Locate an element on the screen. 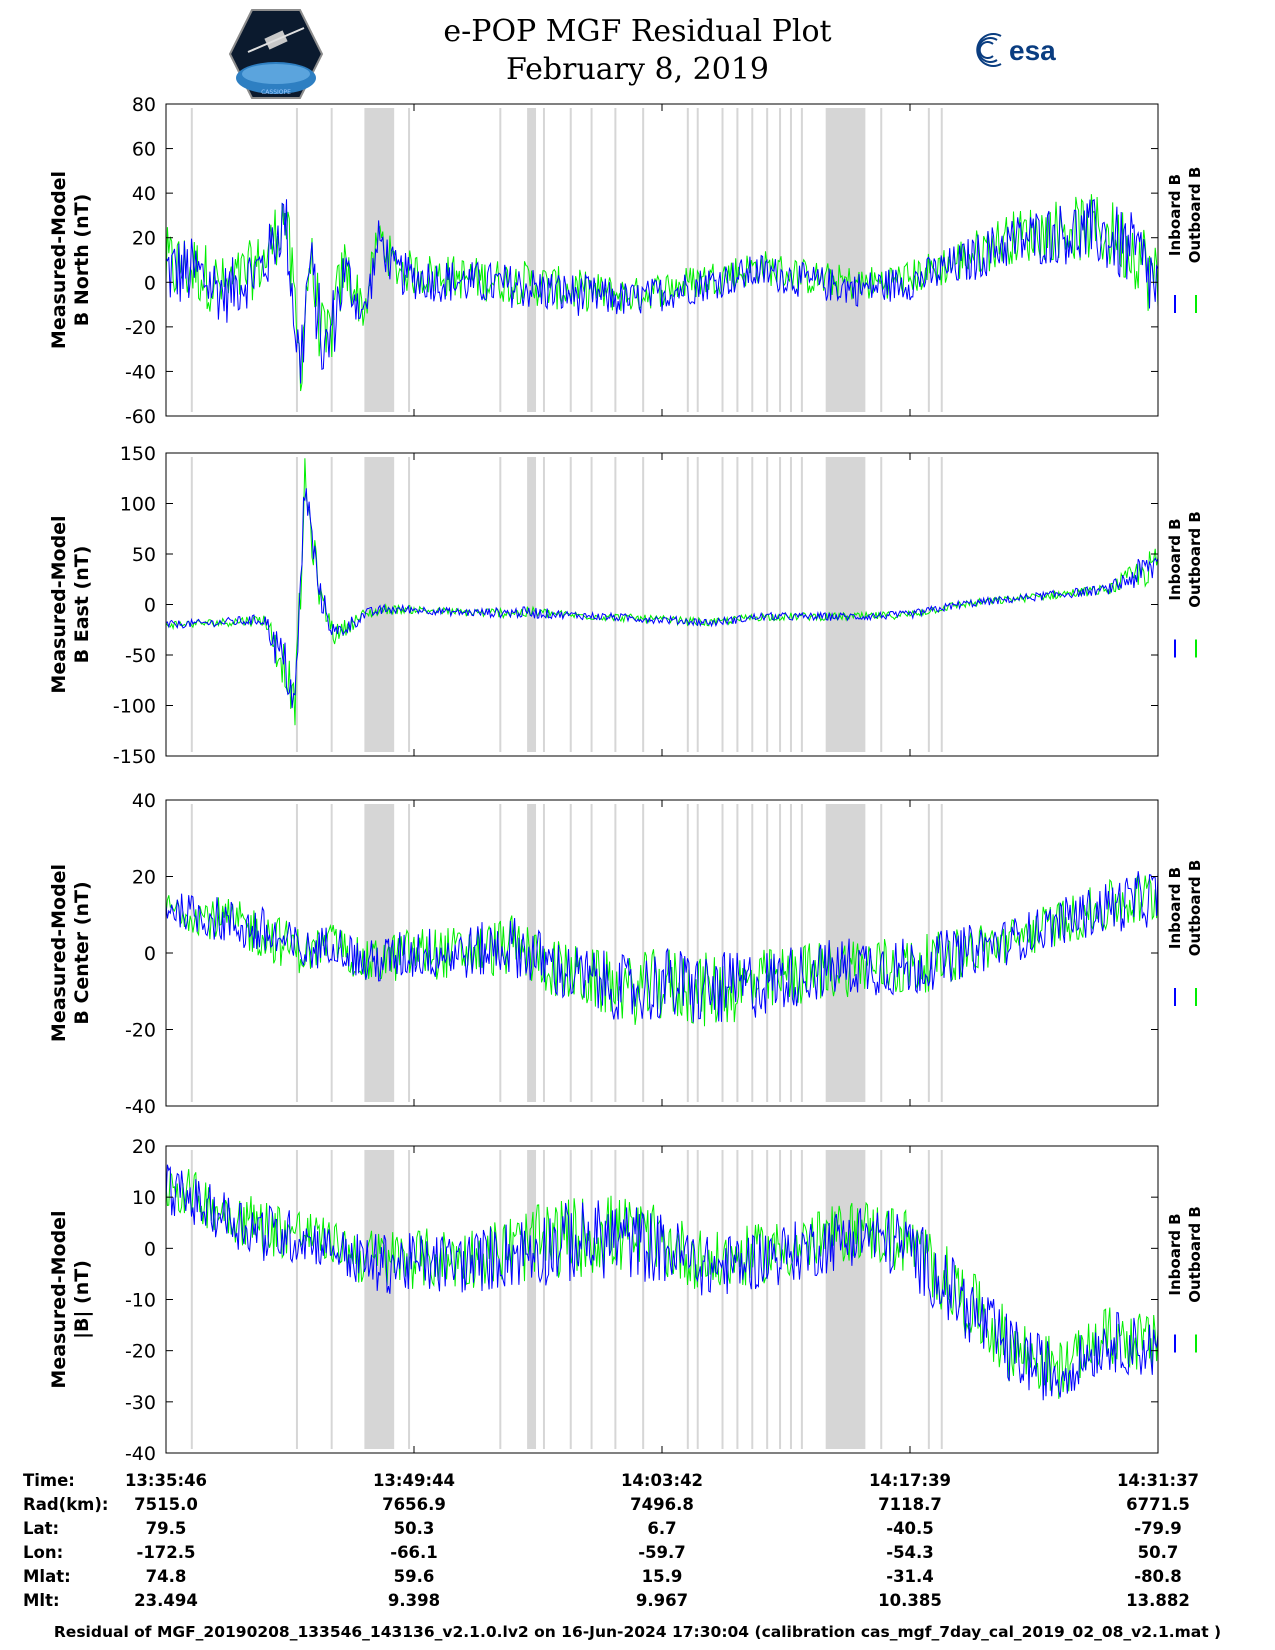 The image size is (1275, 1650). orbit-lat-value: -79.9 is located at coordinates (1158, 1528).